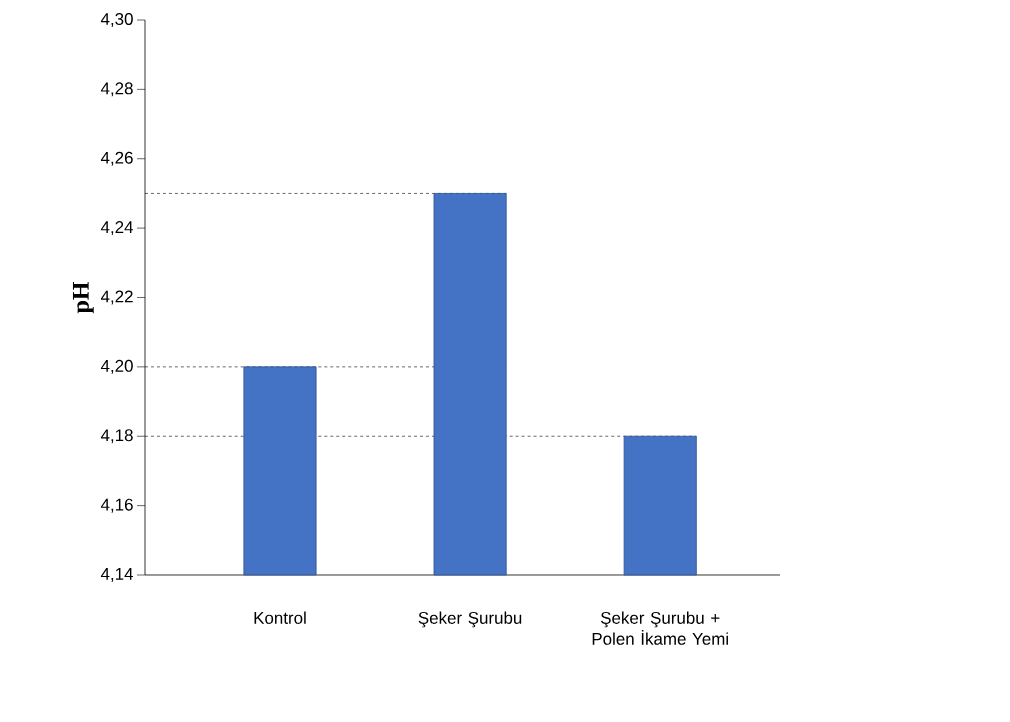 This screenshot has width=1010, height=722. Describe the element at coordinates (116, 436) in the screenshot. I see `y-tick-label: 4,18` at that location.